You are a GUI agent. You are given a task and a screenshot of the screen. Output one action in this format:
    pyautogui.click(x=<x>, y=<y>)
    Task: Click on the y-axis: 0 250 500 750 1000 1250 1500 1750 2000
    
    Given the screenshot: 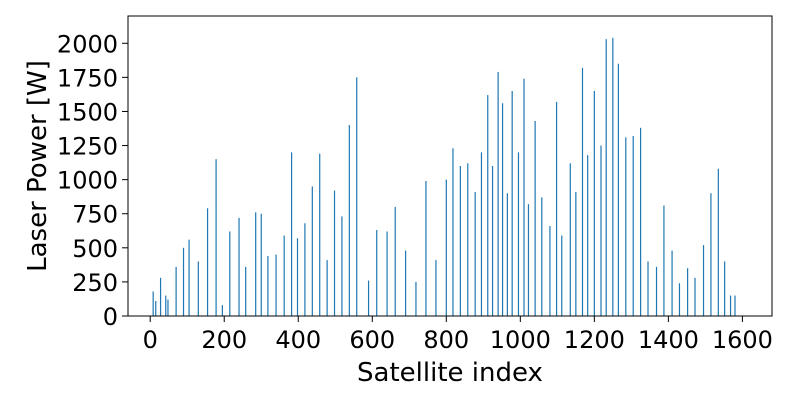 What is the action you would take?
    pyautogui.click(x=92, y=180)
    